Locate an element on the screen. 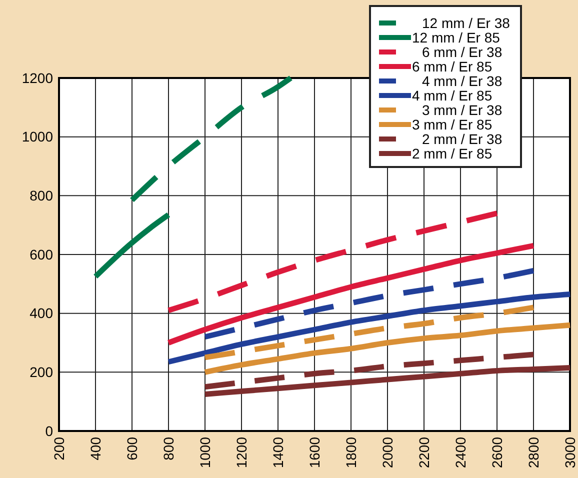 This screenshot has height=478, width=578. x-tick-label: 800 is located at coordinates (168, 448).